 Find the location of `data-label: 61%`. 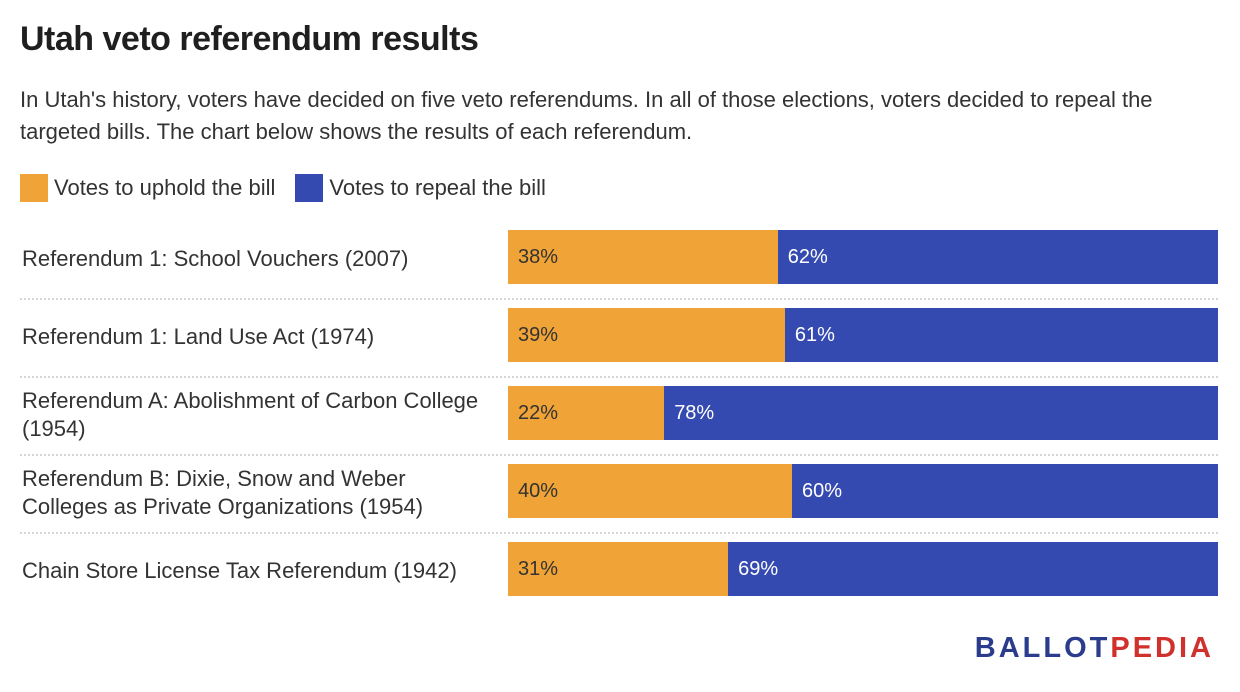

data-label: 61% is located at coordinates (814, 334).